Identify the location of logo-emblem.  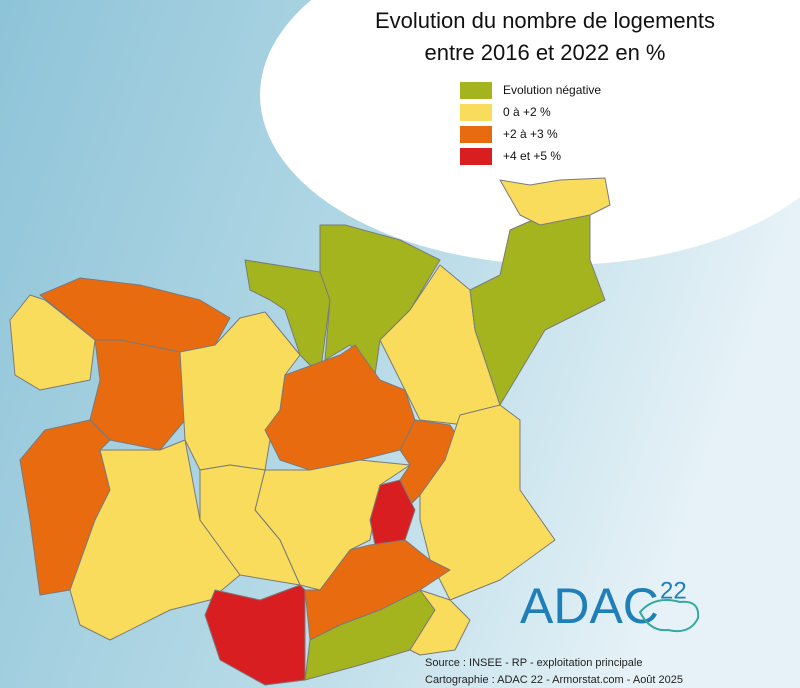
(669, 616).